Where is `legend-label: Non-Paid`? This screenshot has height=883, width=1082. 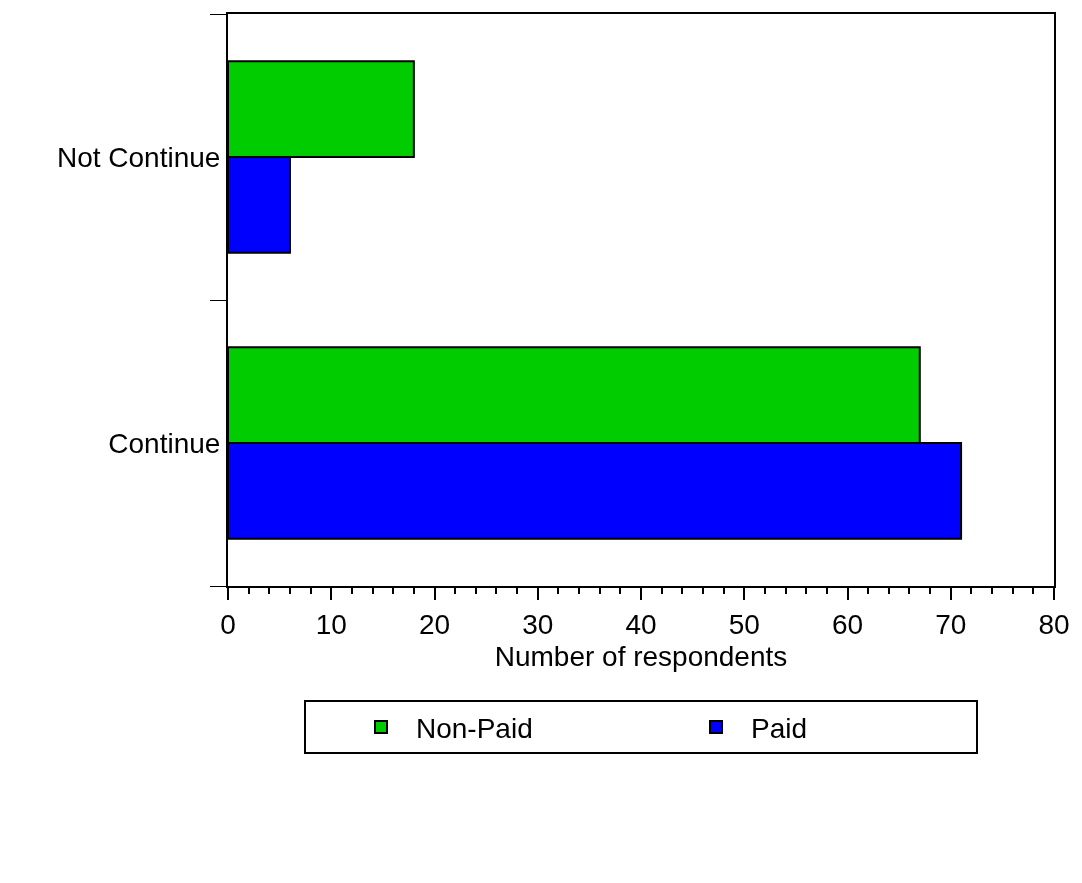
legend-label: Non-Paid is located at coordinates (474, 729).